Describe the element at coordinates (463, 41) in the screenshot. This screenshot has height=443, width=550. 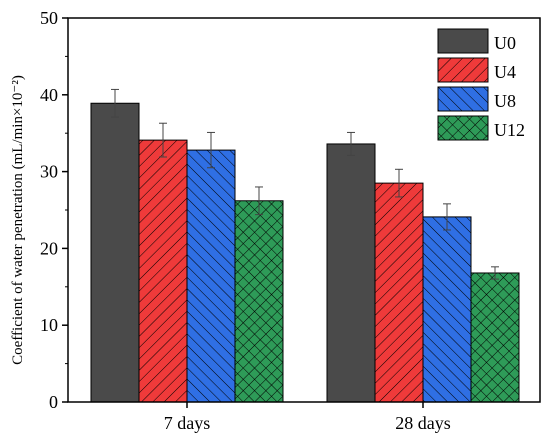
I see `legend-swatch-u0` at that location.